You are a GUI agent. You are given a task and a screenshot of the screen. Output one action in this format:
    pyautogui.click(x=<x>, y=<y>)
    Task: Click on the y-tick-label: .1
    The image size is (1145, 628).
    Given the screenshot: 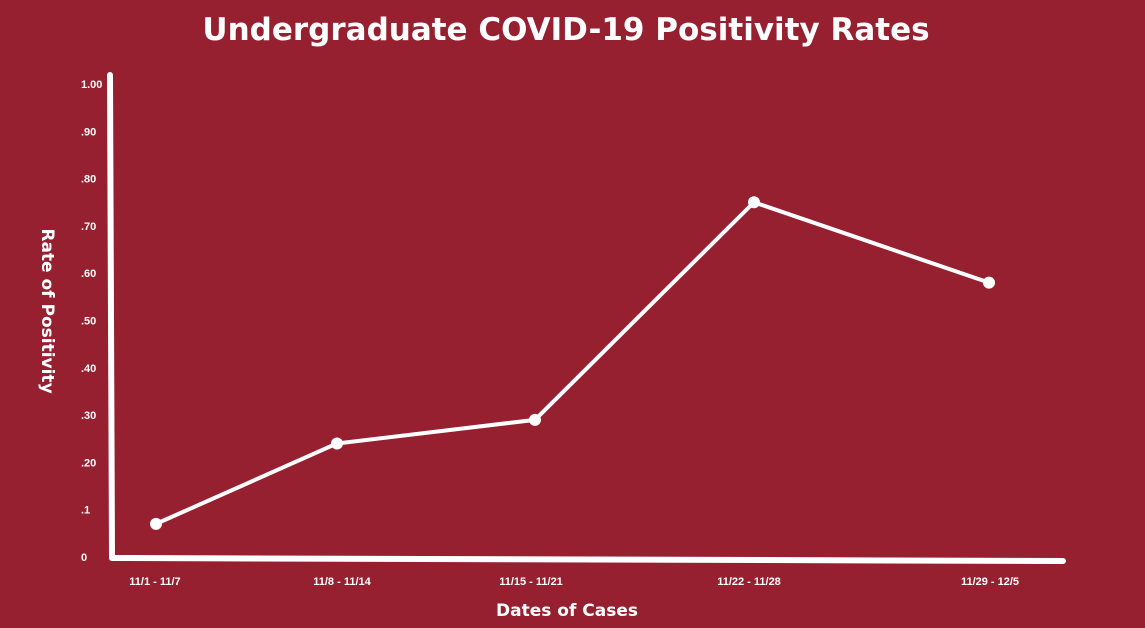 What is the action you would take?
    pyautogui.click(x=85, y=511)
    